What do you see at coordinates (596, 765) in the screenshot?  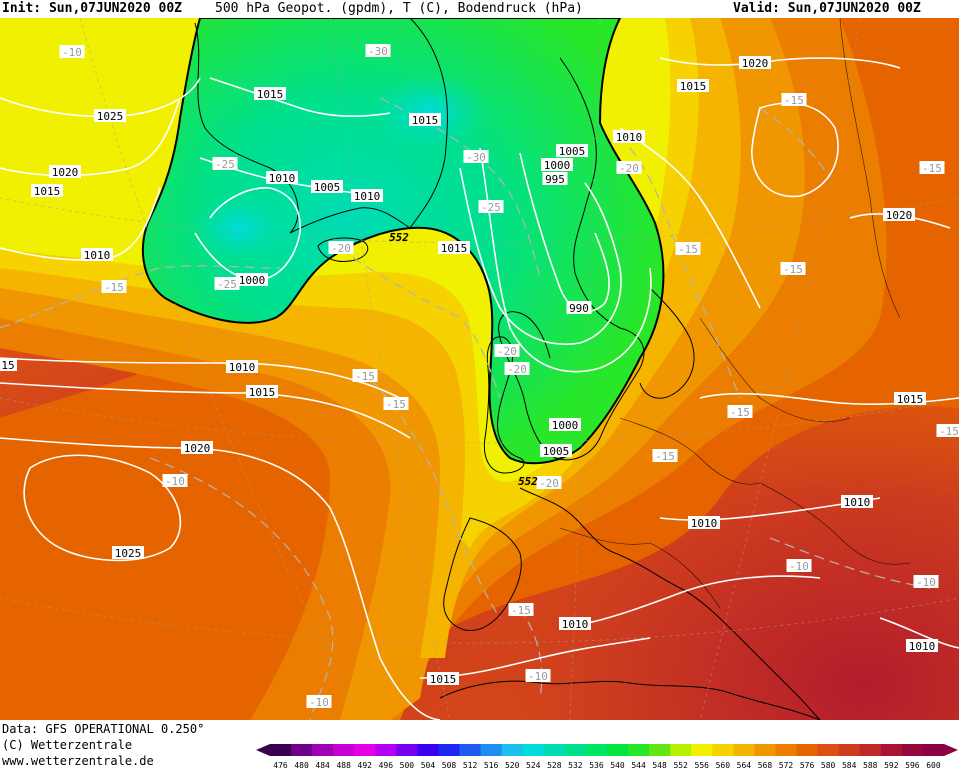 I see `legend-tick-label: 536` at bounding box center [596, 765].